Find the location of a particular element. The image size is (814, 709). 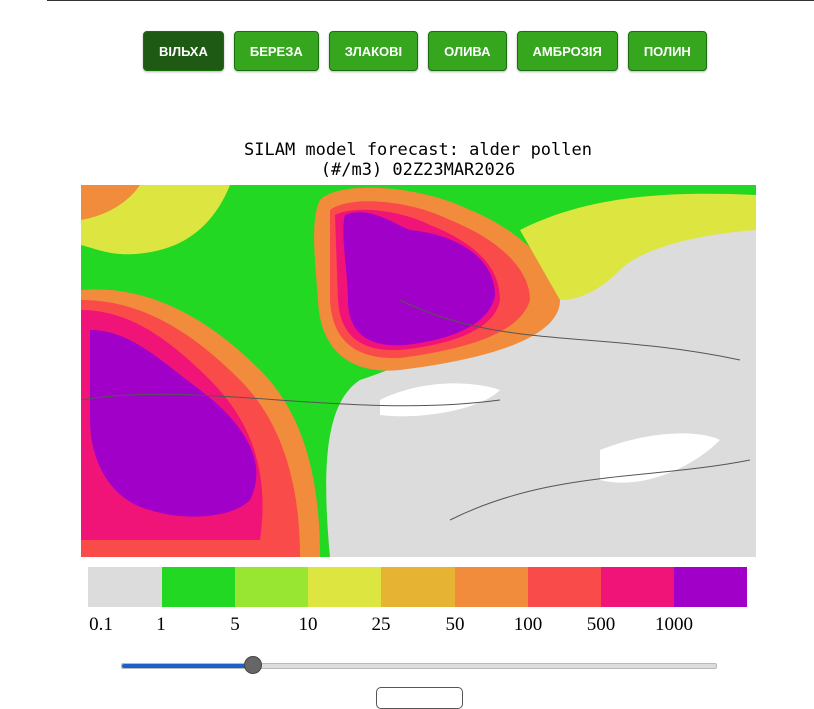

tab-button: БЕРЕЗА is located at coordinates (276, 51).